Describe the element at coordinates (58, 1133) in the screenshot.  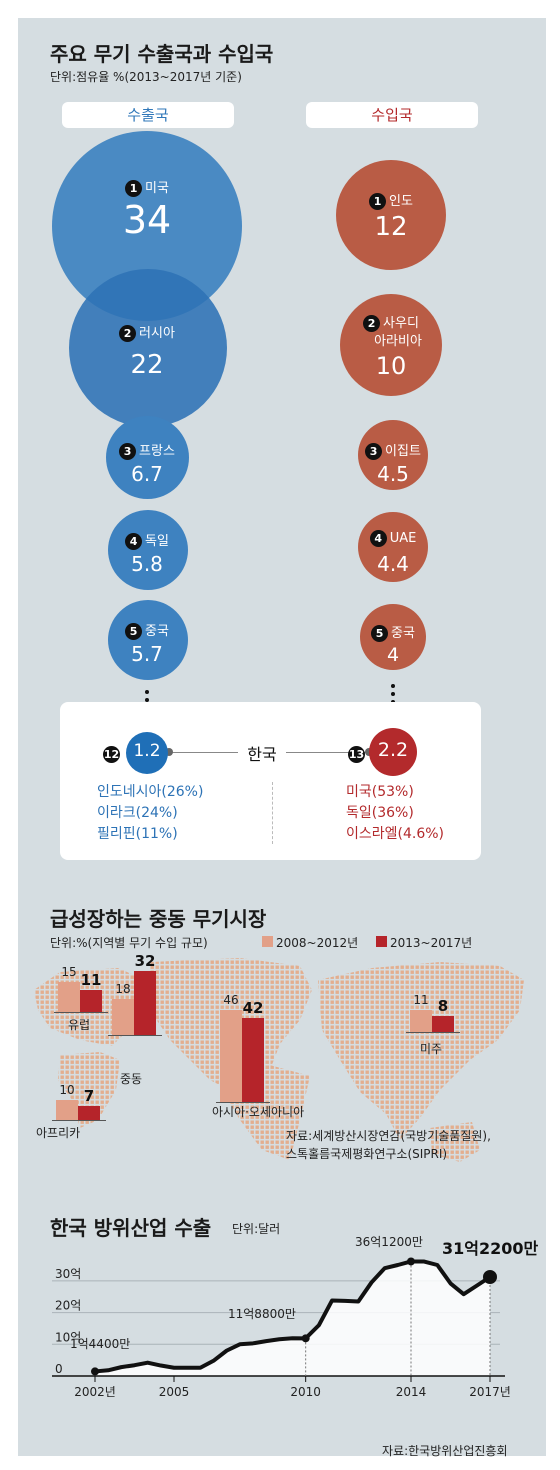
I see `region-label: 아프리카` at that location.